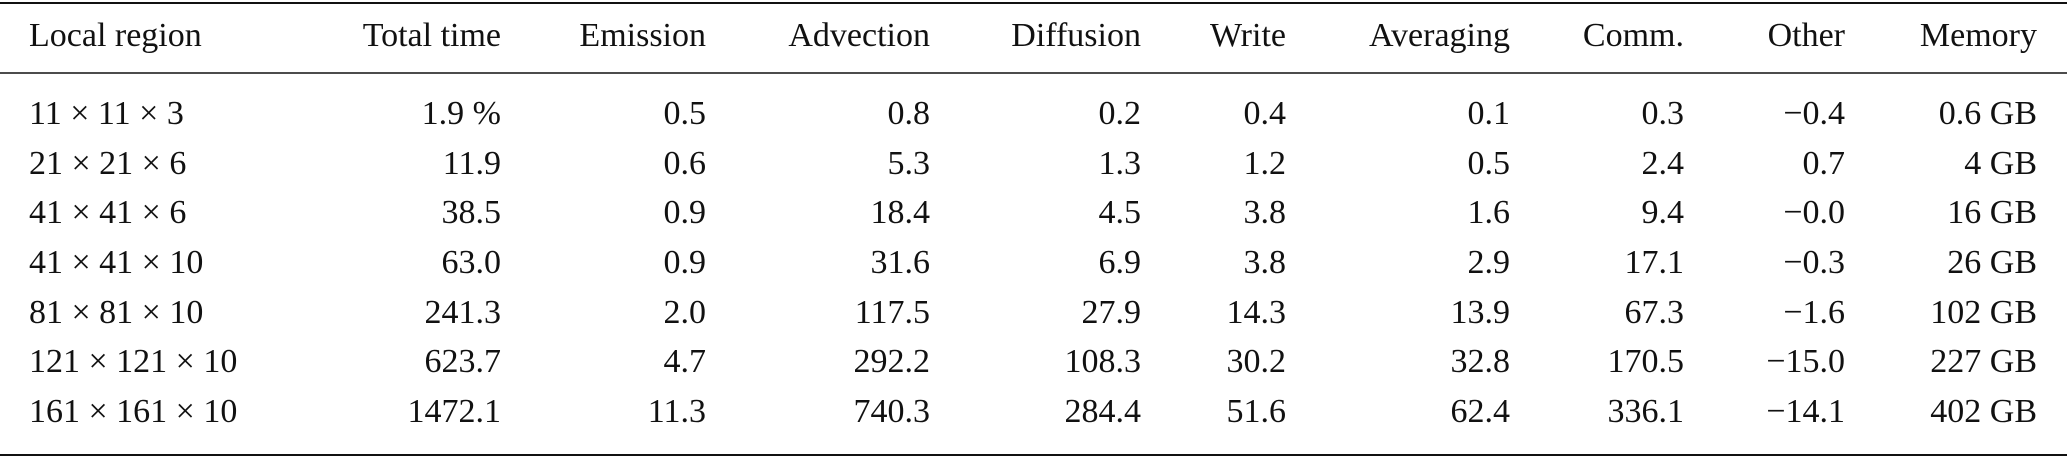  What do you see at coordinates (1992, 212) in the screenshot?
I see `cell: 16 GB` at bounding box center [1992, 212].